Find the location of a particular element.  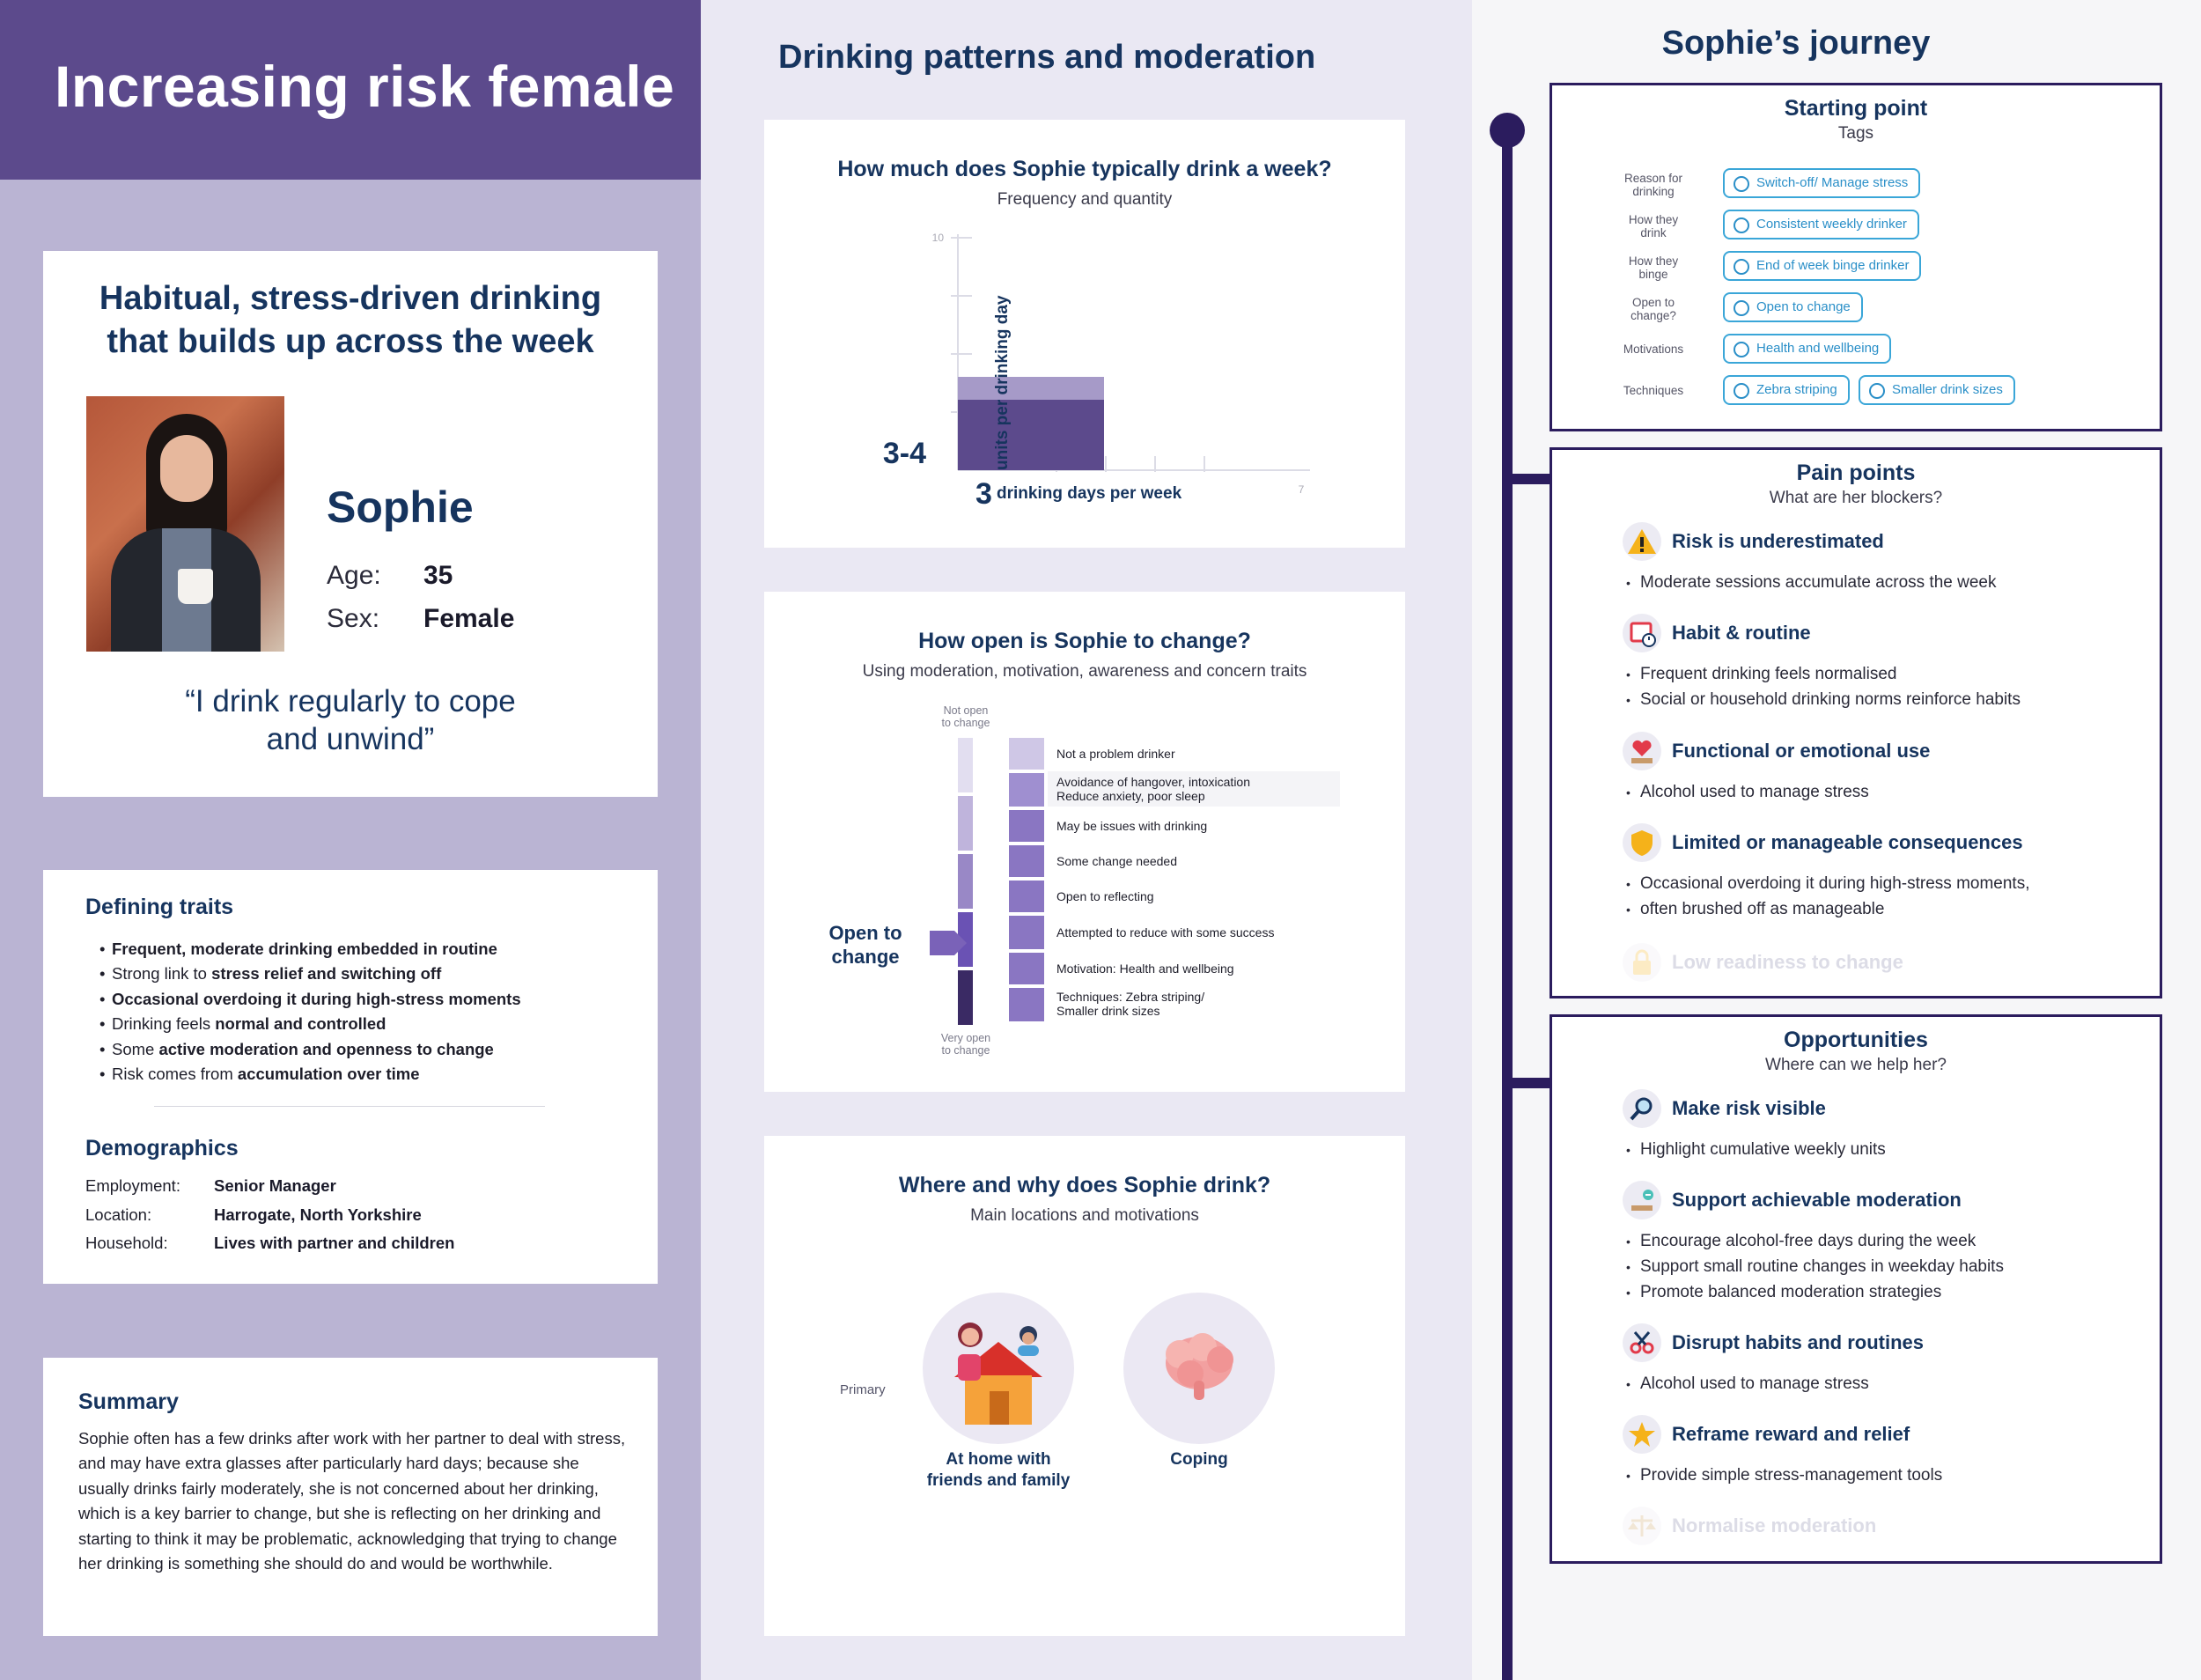

opportunity-bullet: Provide simple stress-management tools is located at coordinates (1784, 1476).